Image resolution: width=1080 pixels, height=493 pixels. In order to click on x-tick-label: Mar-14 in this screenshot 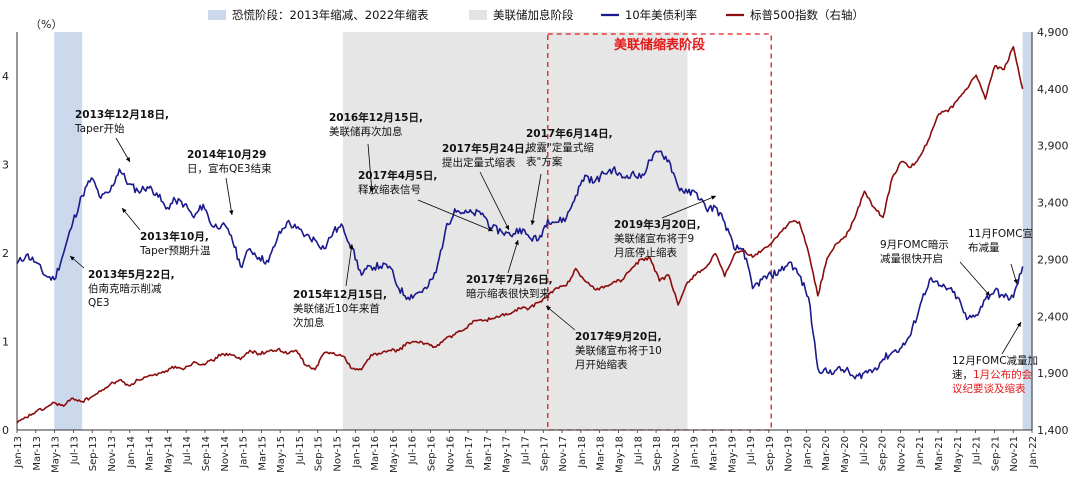, I will do `click(150, 453)`.